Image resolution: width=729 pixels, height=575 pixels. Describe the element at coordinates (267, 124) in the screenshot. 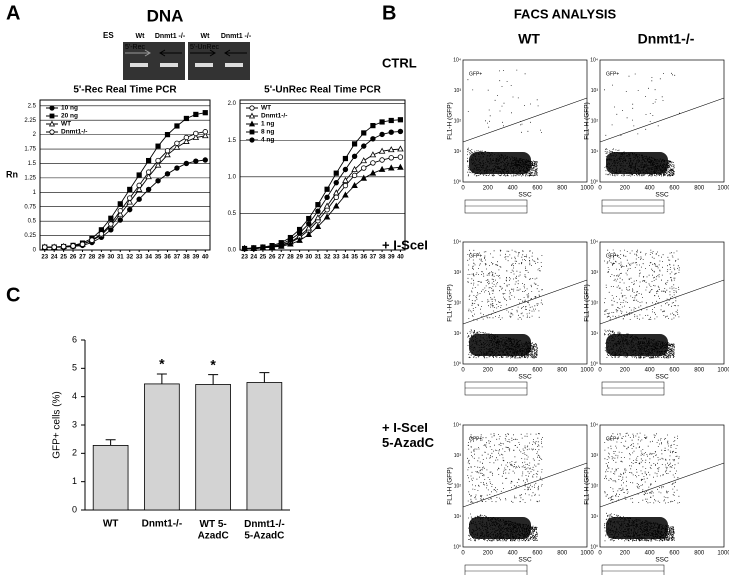

I see `legend-label: 1 ng` at that location.